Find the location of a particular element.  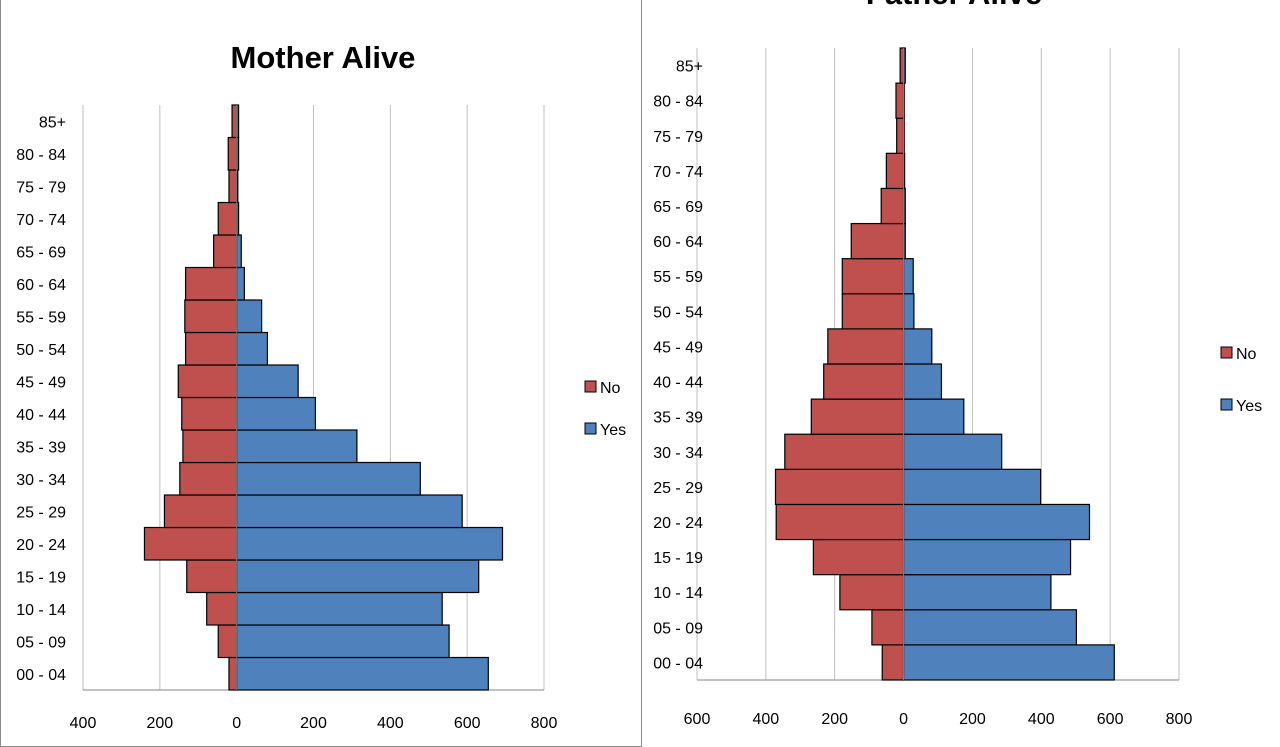

mother-x-tick-label: 0 is located at coordinates (236, 723).